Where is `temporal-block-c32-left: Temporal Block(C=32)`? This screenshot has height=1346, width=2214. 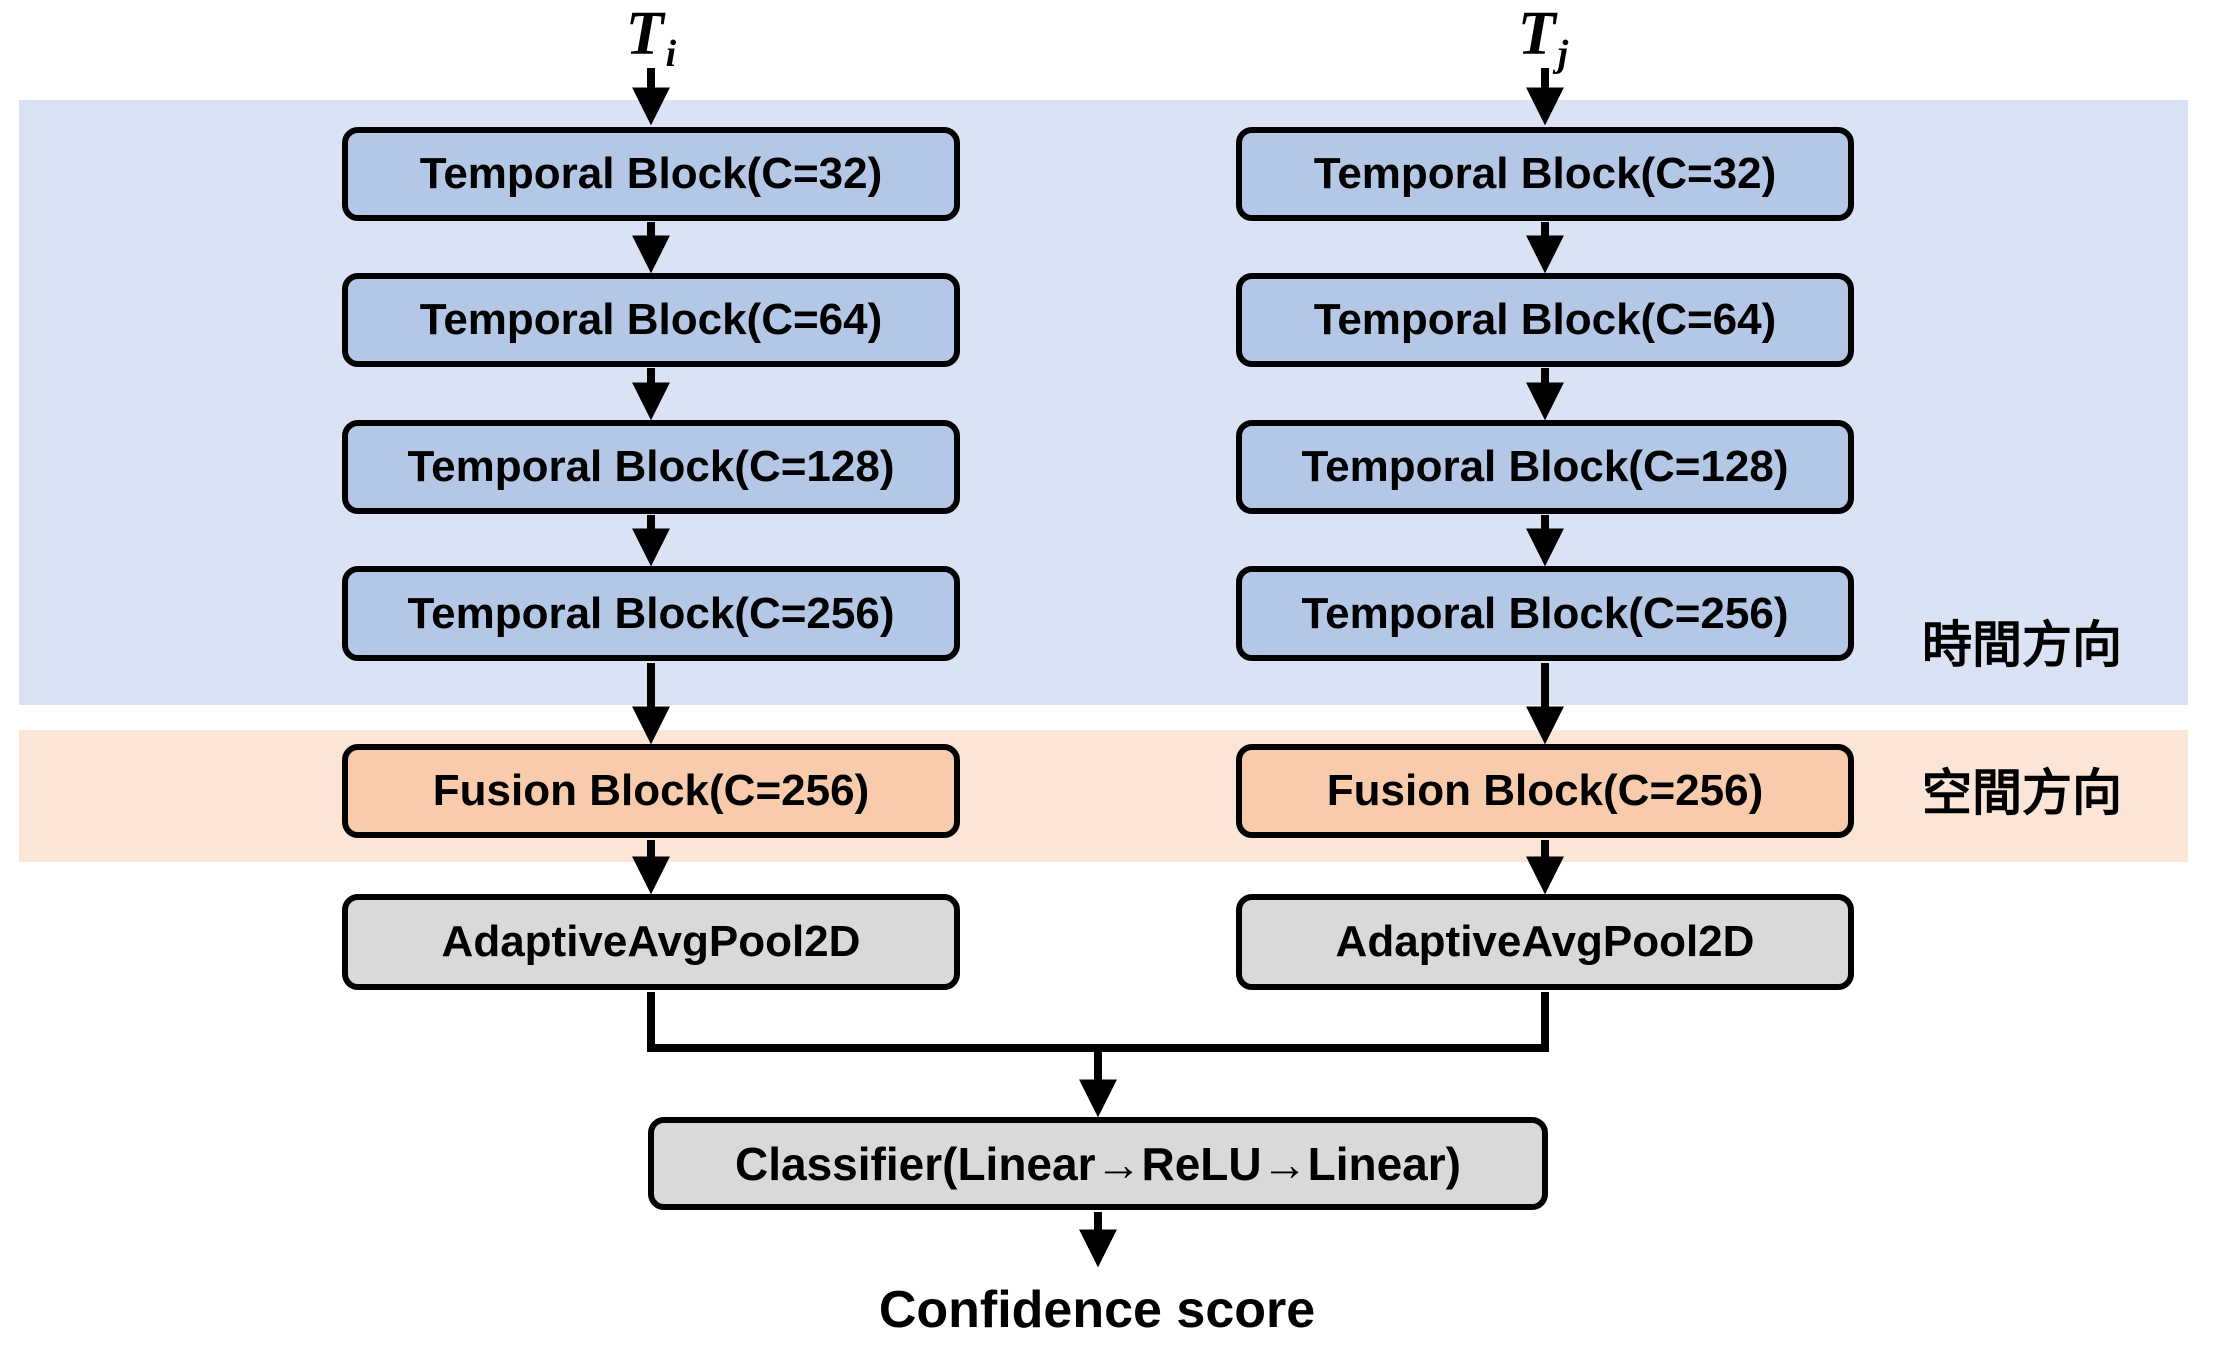 temporal-block-c32-left: Temporal Block(C=32) is located at coordinates (651, 174).